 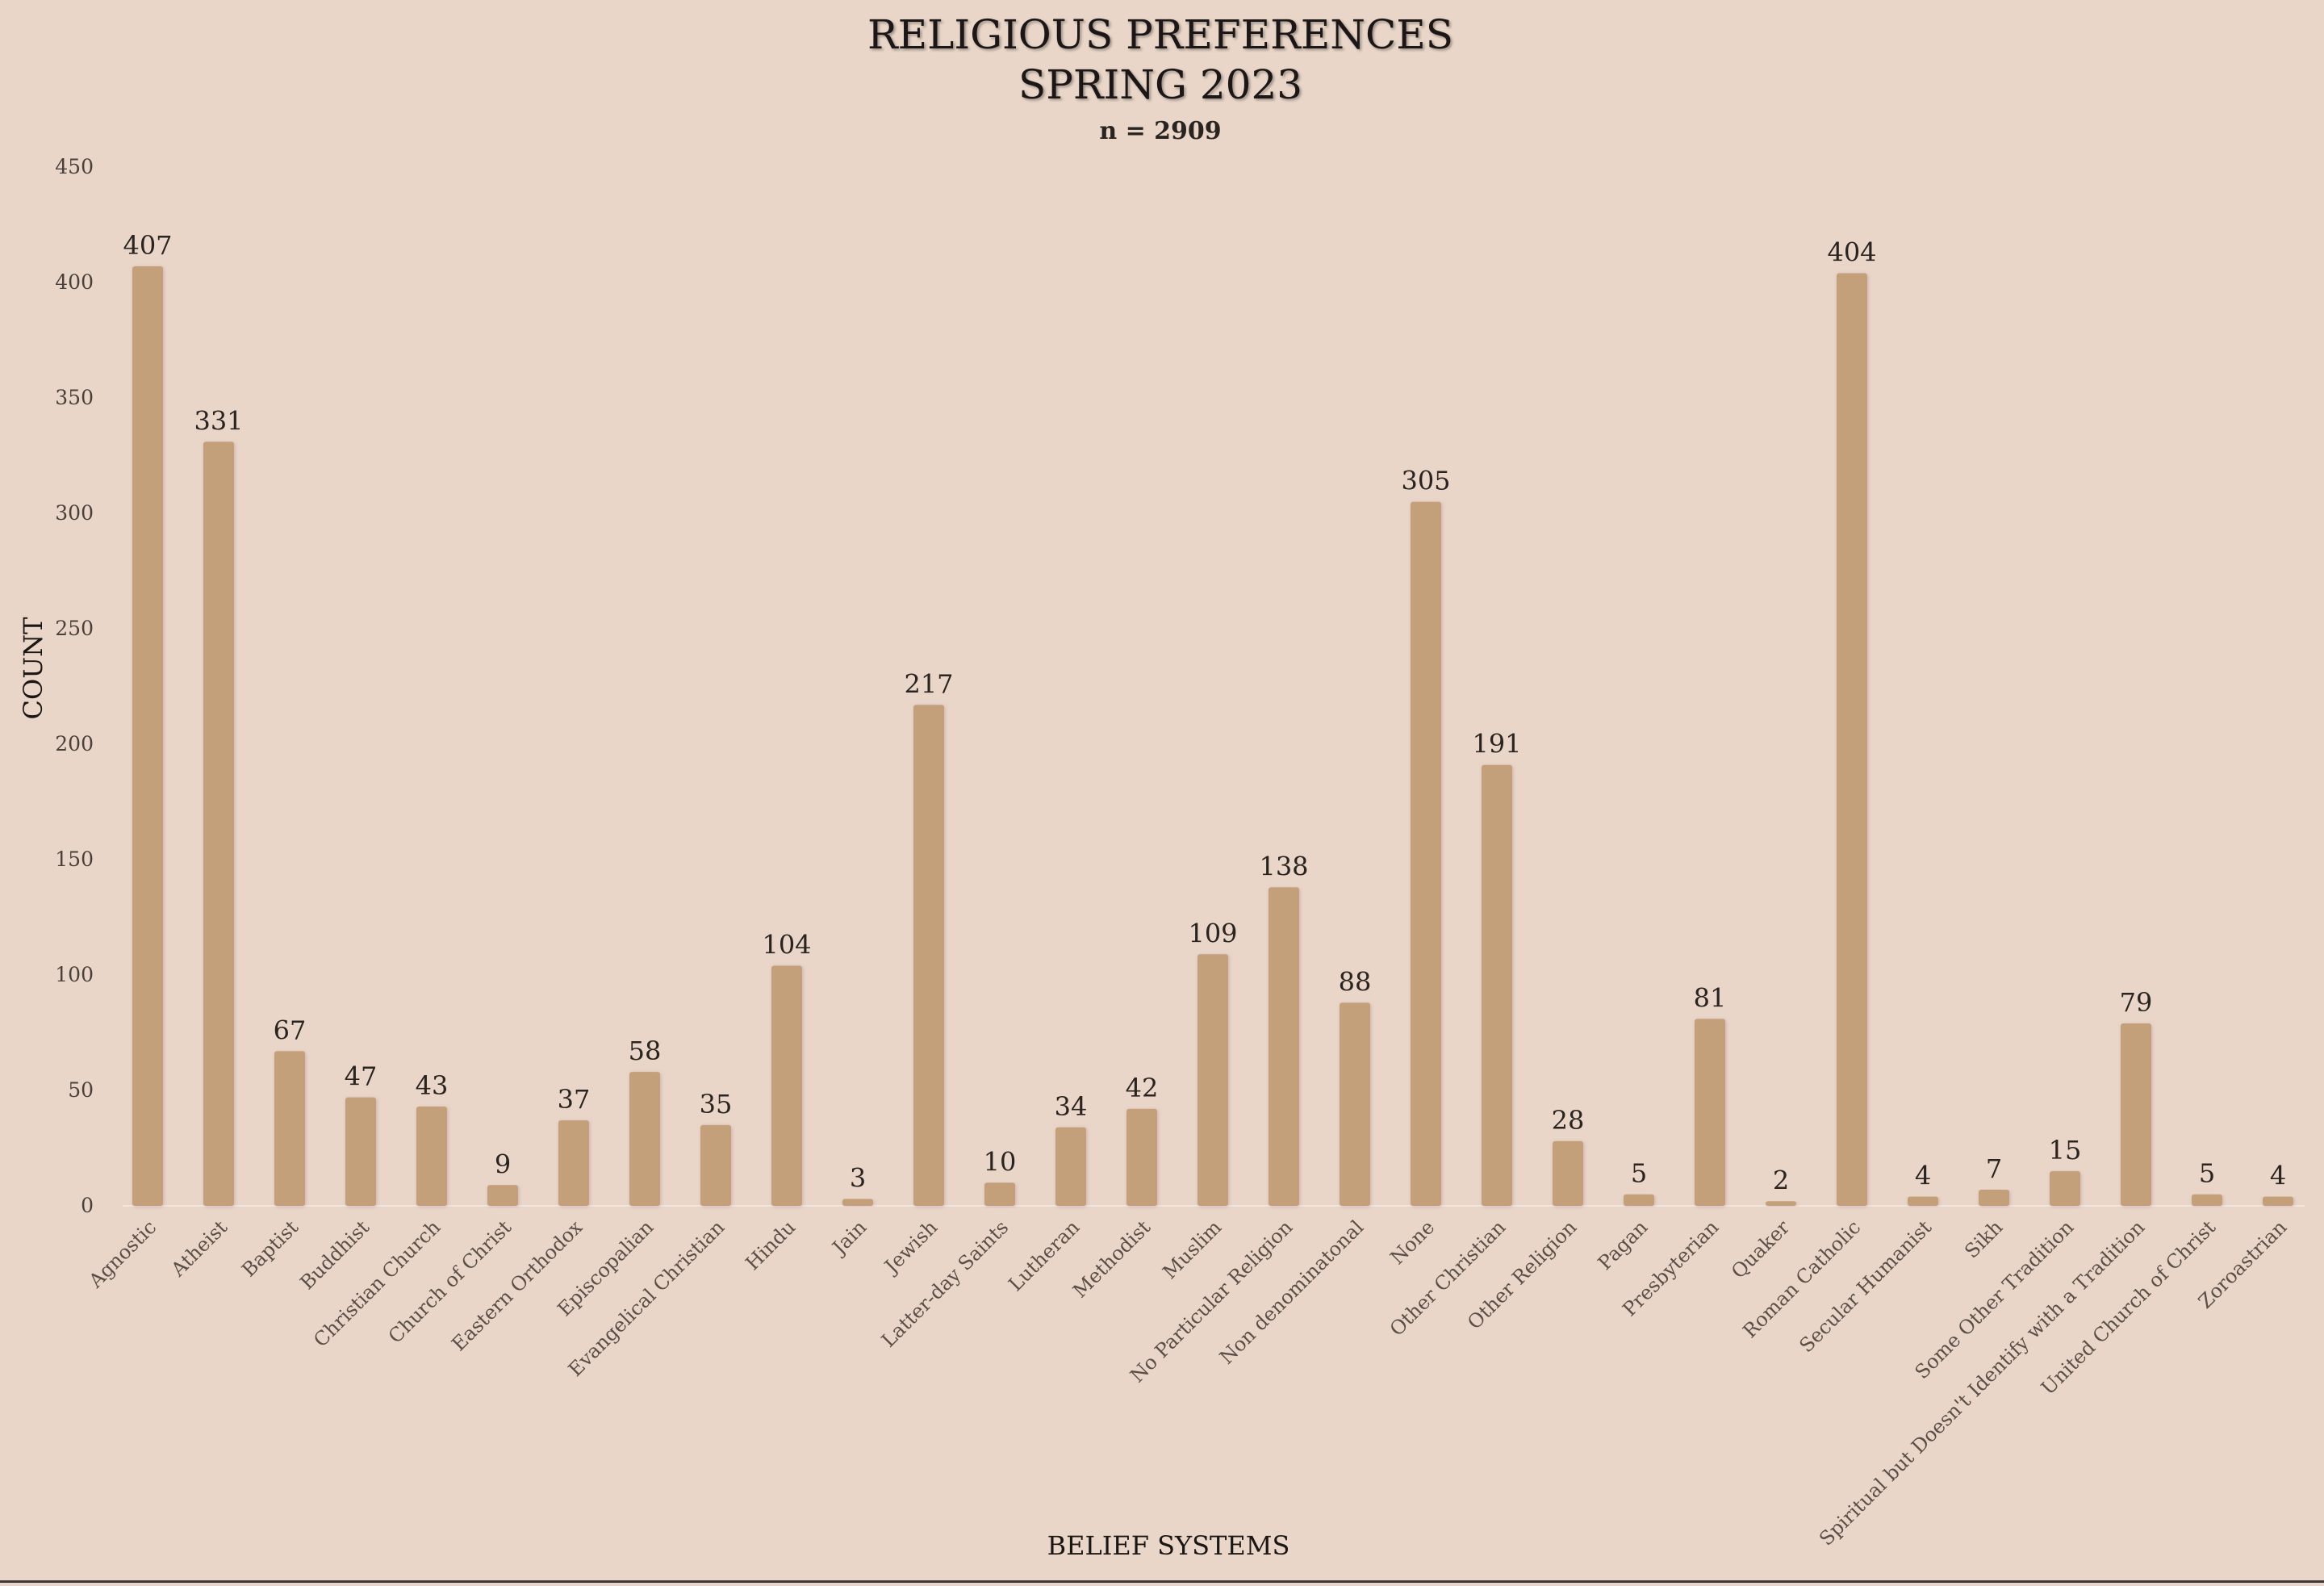 I want to click on value-label: 47, so click(x=361, y=1076).